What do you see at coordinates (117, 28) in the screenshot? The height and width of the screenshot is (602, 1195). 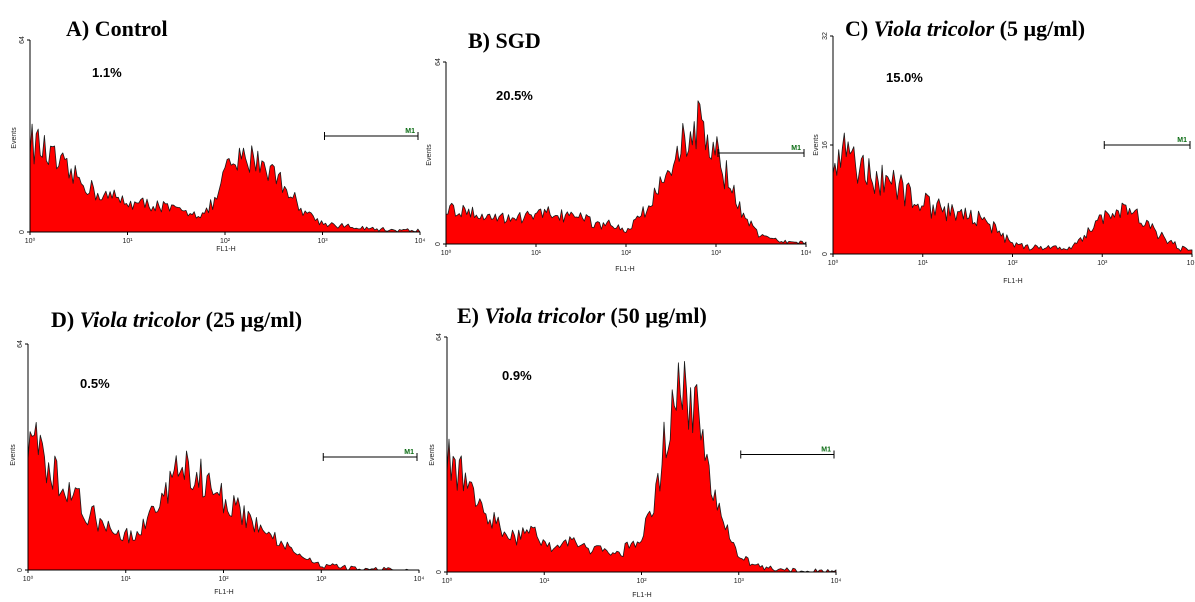 I see `panel-title: A) Control` at bounding box center [117, 28].